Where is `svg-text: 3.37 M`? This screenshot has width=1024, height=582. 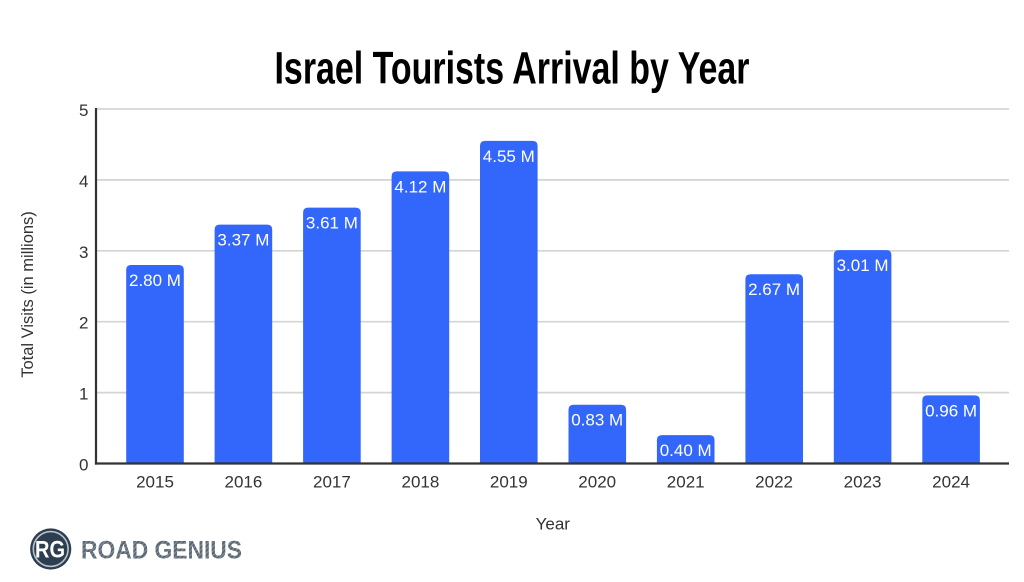 svg-text: 3.37 M is located at coordinates (243, 240).